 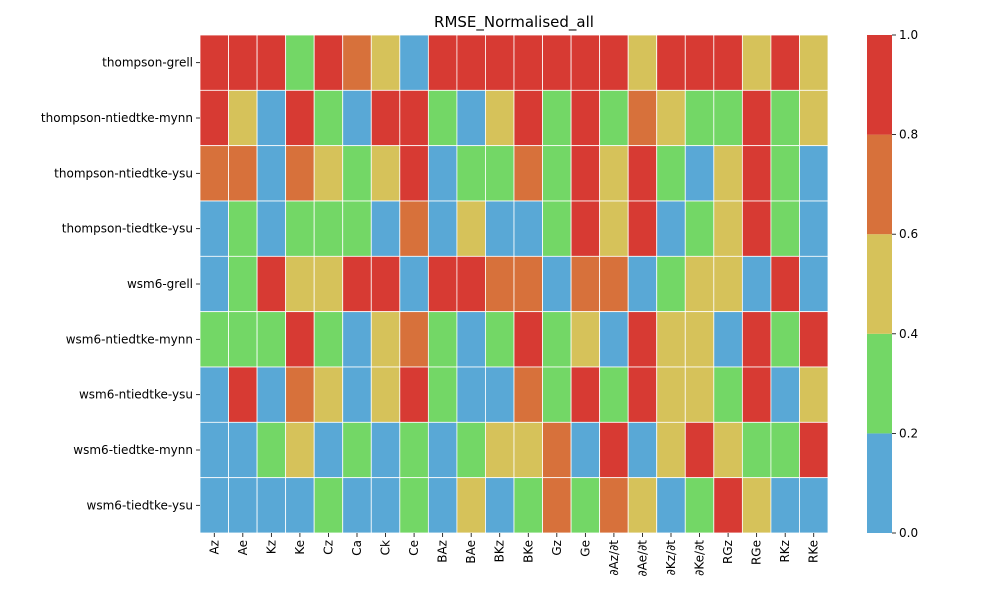 What do you see at coordinates (514, 22) in the screenshot?
I see `chart-title: RMSE_Normalised_all` at bounding box center [514, 22].